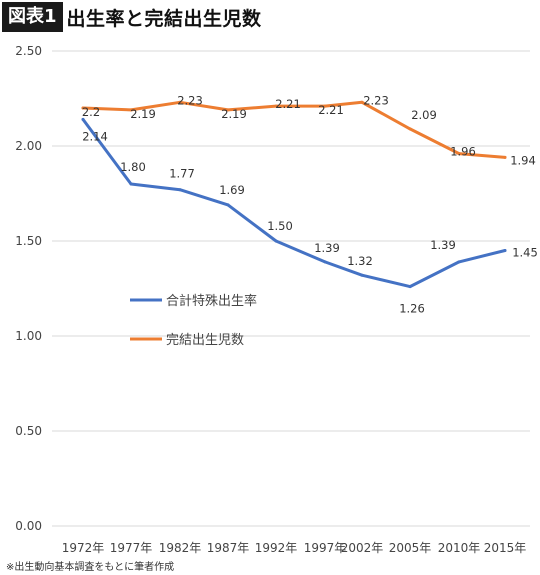 Image resolution: width=540 pixels, height=575 pixels. Describe the element at coordinates (410, 548) in the screenshot. I see `x-tick-label: 2005年` at that location.